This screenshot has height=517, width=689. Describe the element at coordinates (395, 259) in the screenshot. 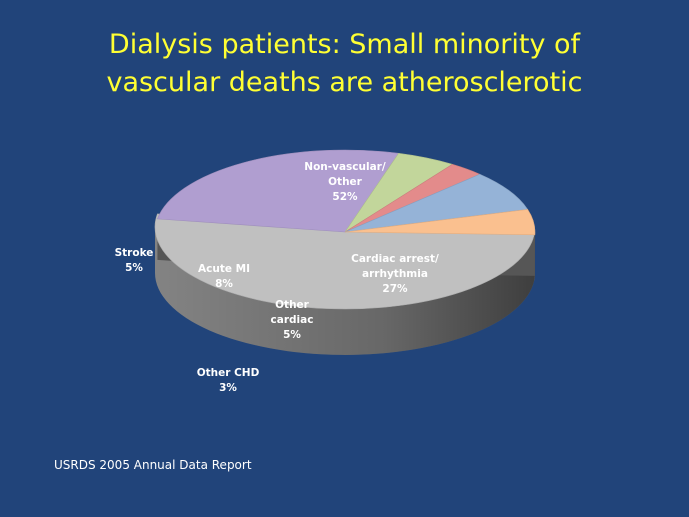

I see `pie-label-line: Cardiac arrest/` at that location.